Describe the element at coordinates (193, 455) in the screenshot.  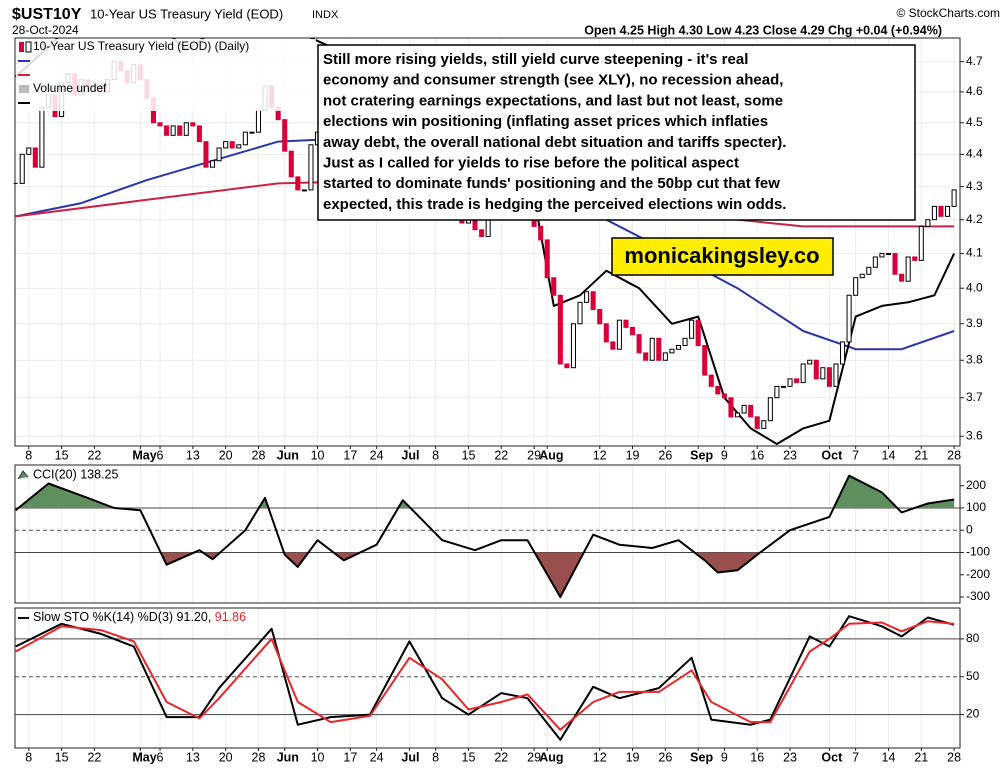
I see `x-tick-label: 13` at that location.